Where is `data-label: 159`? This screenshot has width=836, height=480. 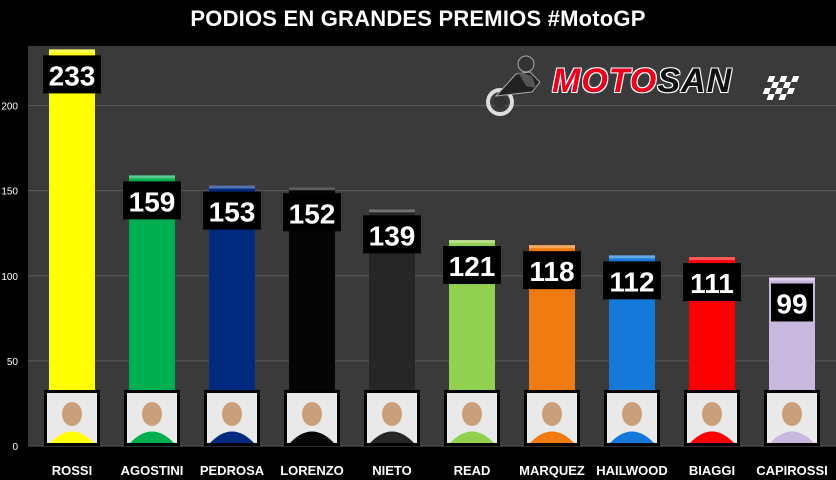 data-label: 159 is located at coordinates (152, 201).